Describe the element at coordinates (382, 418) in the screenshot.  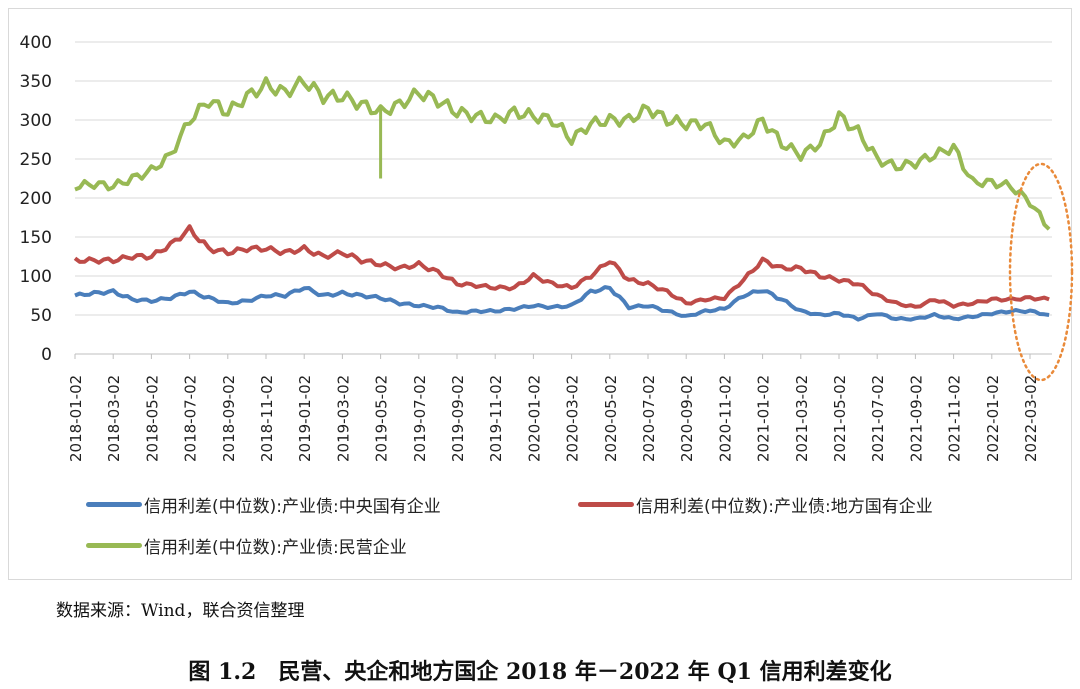
I see `x-tick-label: 2019-05-02` at that location.